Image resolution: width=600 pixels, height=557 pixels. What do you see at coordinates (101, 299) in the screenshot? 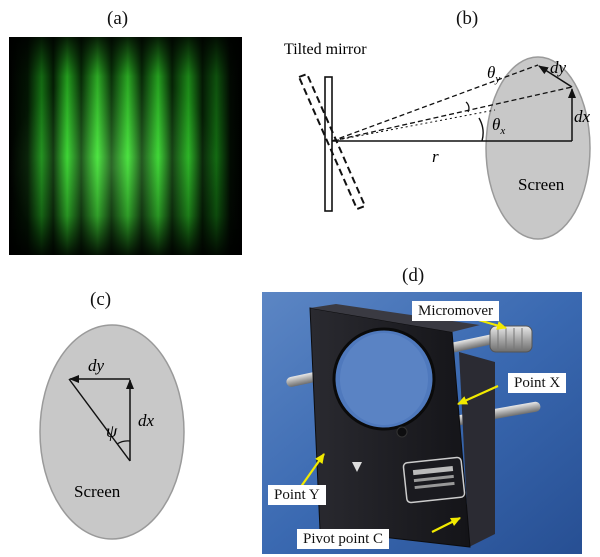
I see `panel-c-label: (c)` at bounding box center [101, 299].